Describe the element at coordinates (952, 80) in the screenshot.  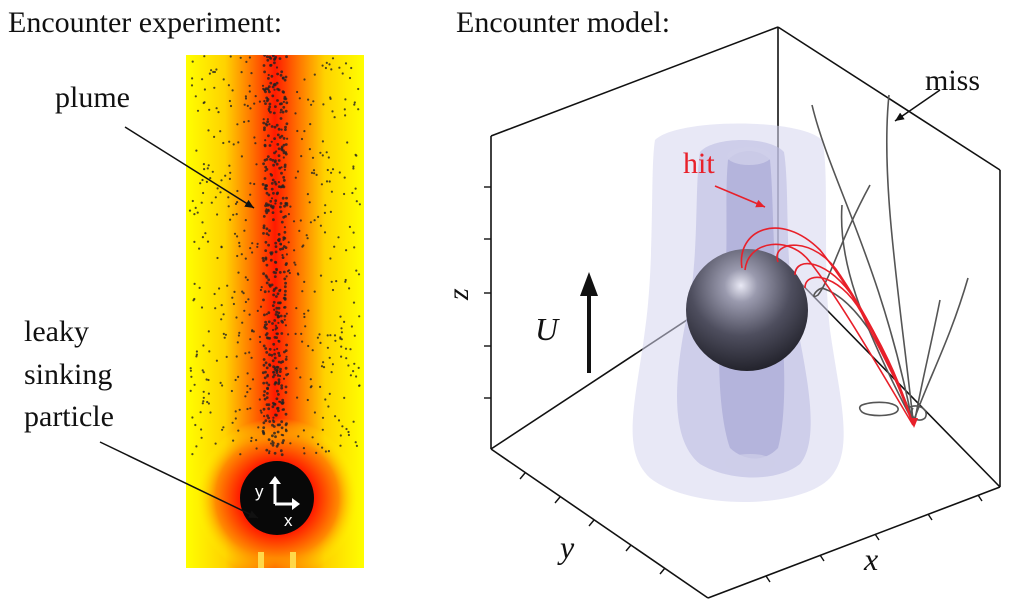
I see `miss-label: miss` at that location.